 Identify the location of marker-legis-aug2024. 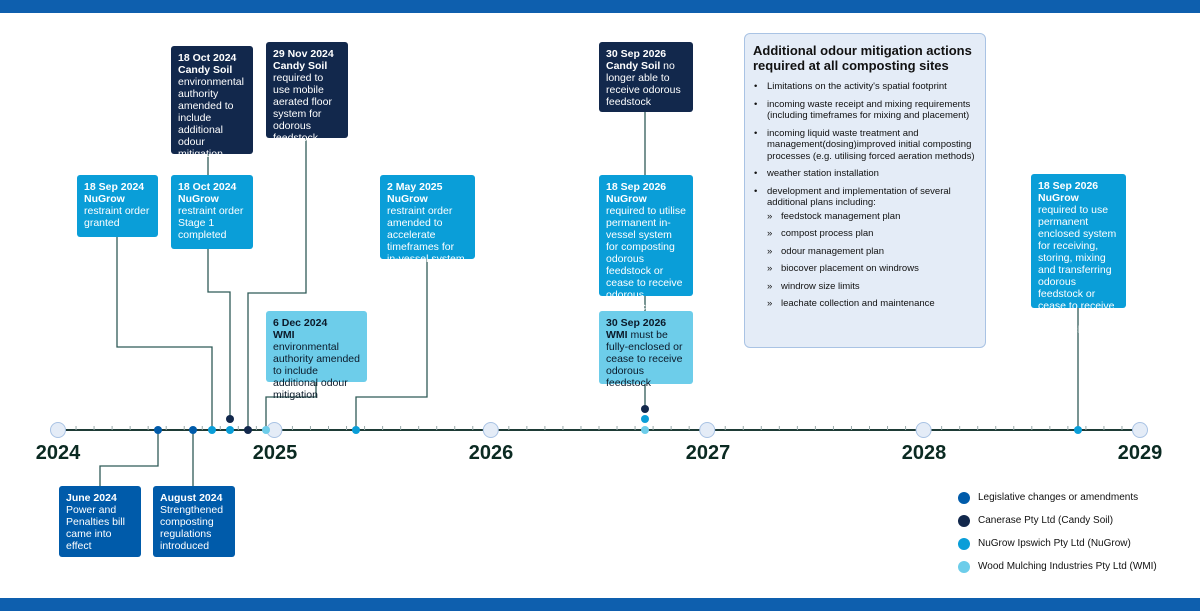
(193, 430).